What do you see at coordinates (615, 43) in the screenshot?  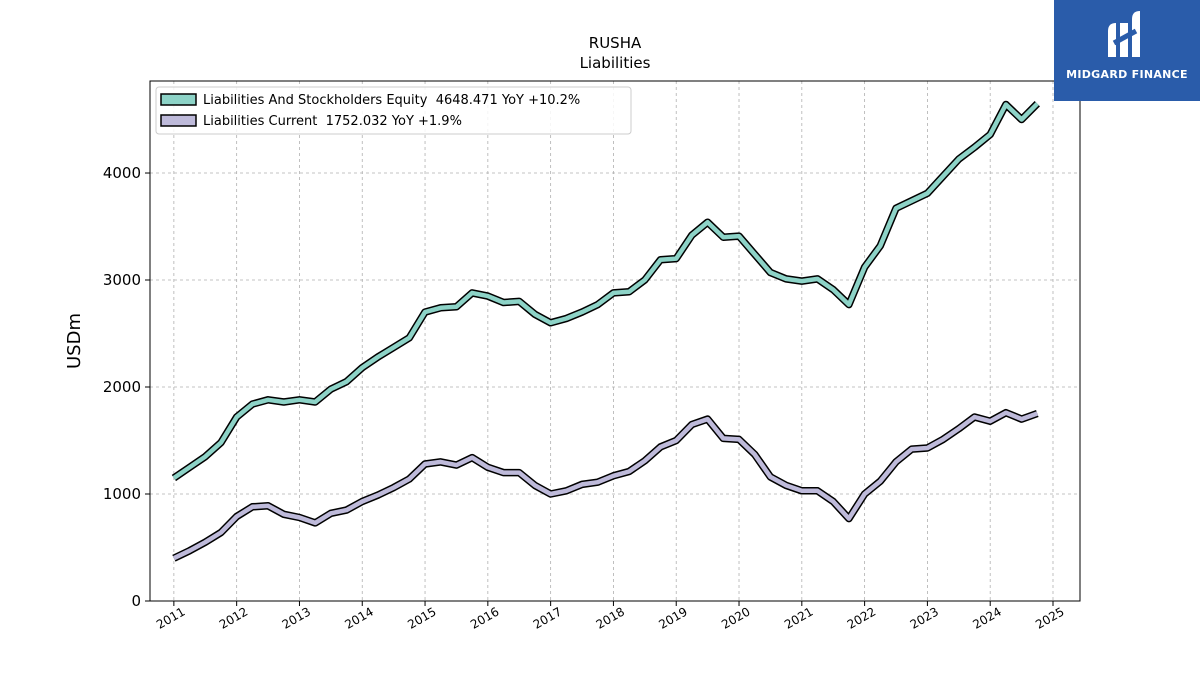 I see `chart-title: RUSHA` at bounding box center [615, 43].